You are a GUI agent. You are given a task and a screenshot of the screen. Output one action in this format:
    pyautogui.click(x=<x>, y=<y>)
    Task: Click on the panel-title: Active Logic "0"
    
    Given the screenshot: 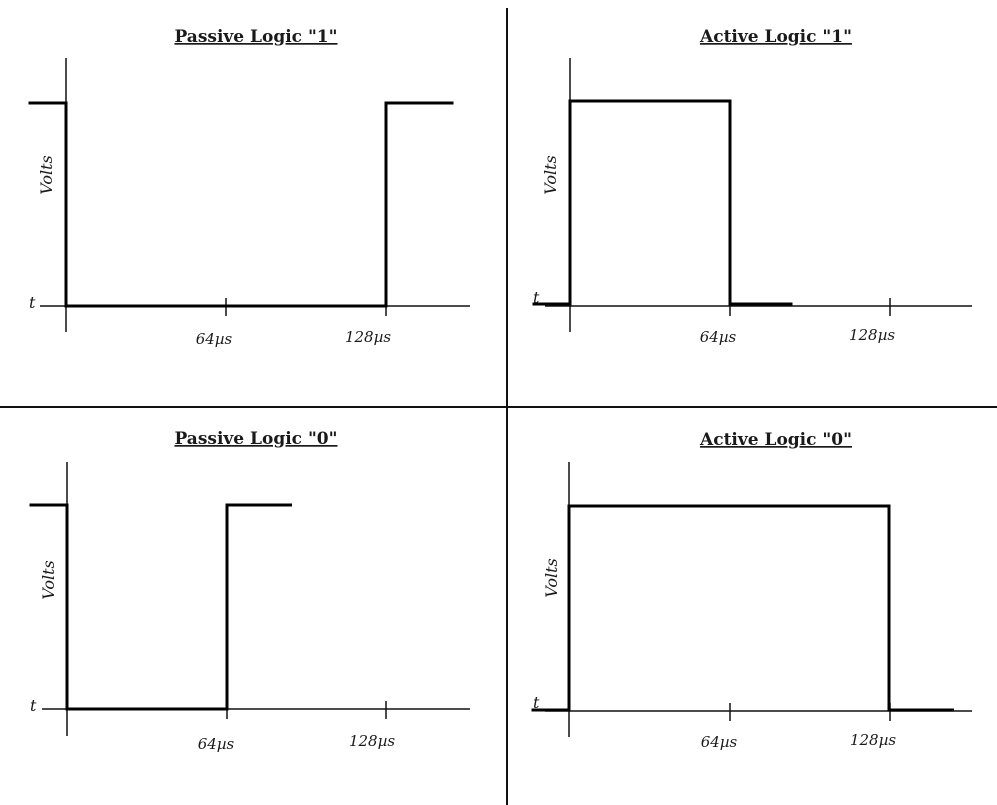 What is the action you would take?
    pyautogui.click(x=775, y=440)
    